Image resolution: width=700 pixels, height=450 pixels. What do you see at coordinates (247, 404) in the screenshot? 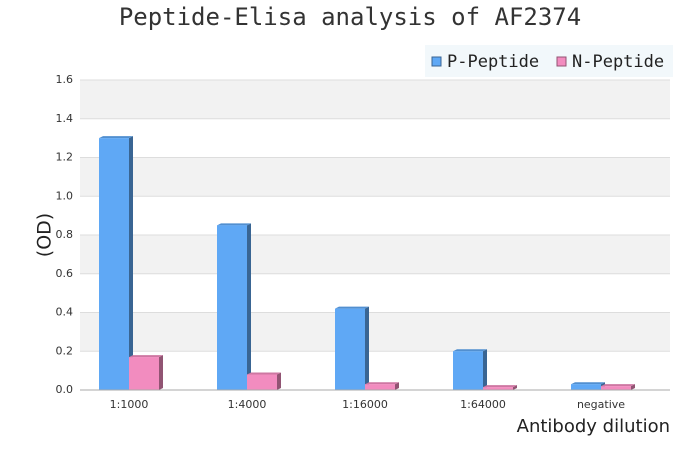
I see `x-tick-label: 1:4000` at bounding box center [247, 404].